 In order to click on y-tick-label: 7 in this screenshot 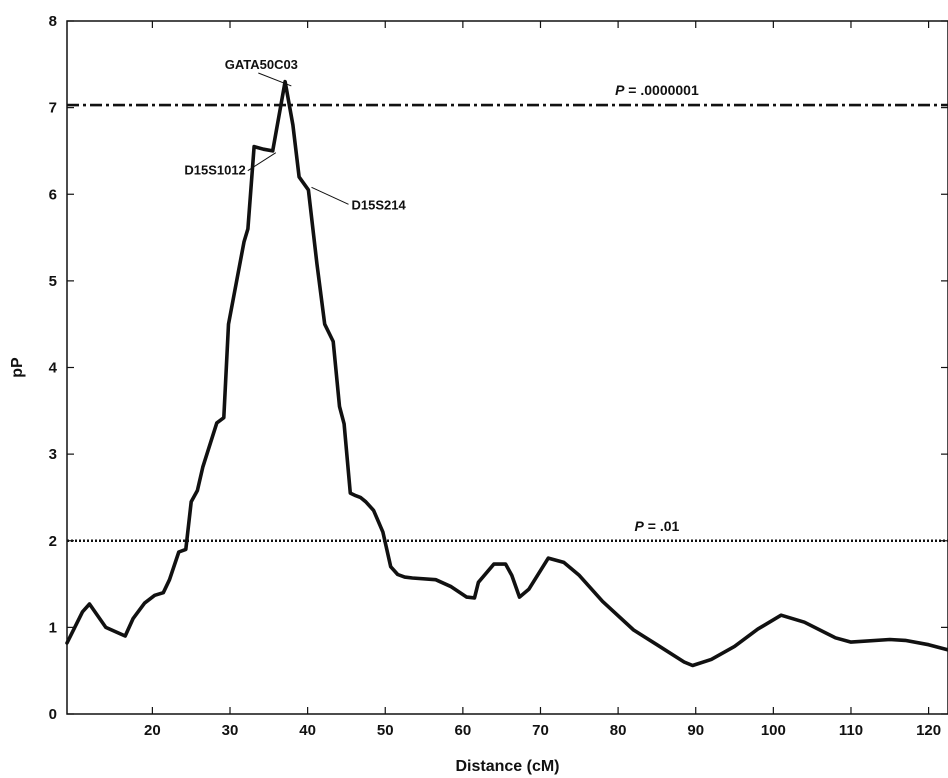, I will do `click(53, 108)`.